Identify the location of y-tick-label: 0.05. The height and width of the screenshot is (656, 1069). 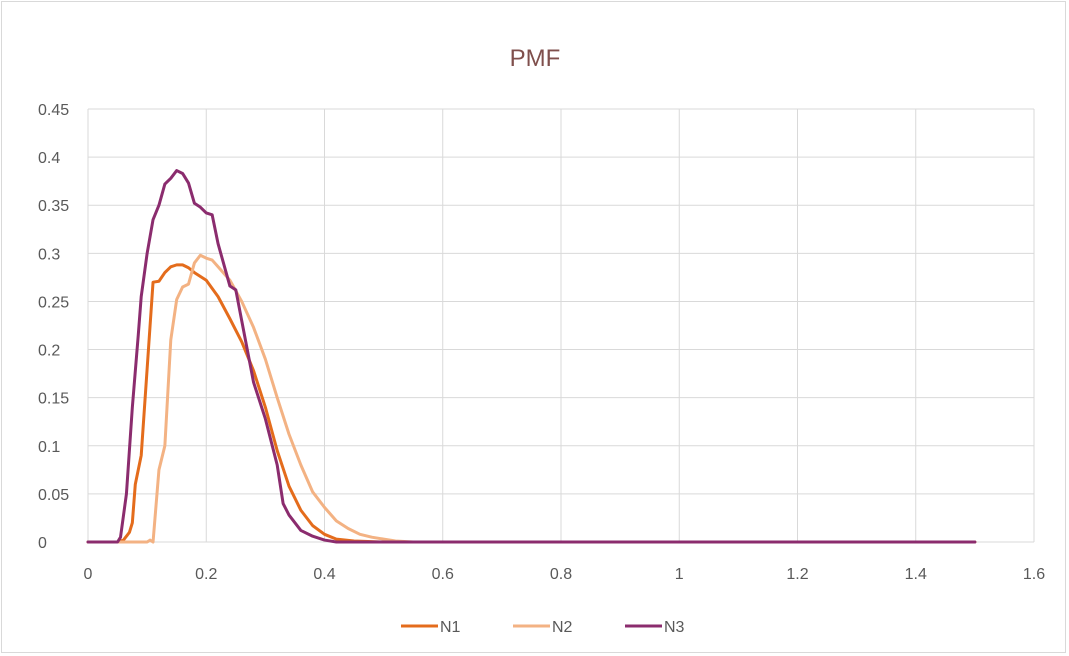
(53, 495).